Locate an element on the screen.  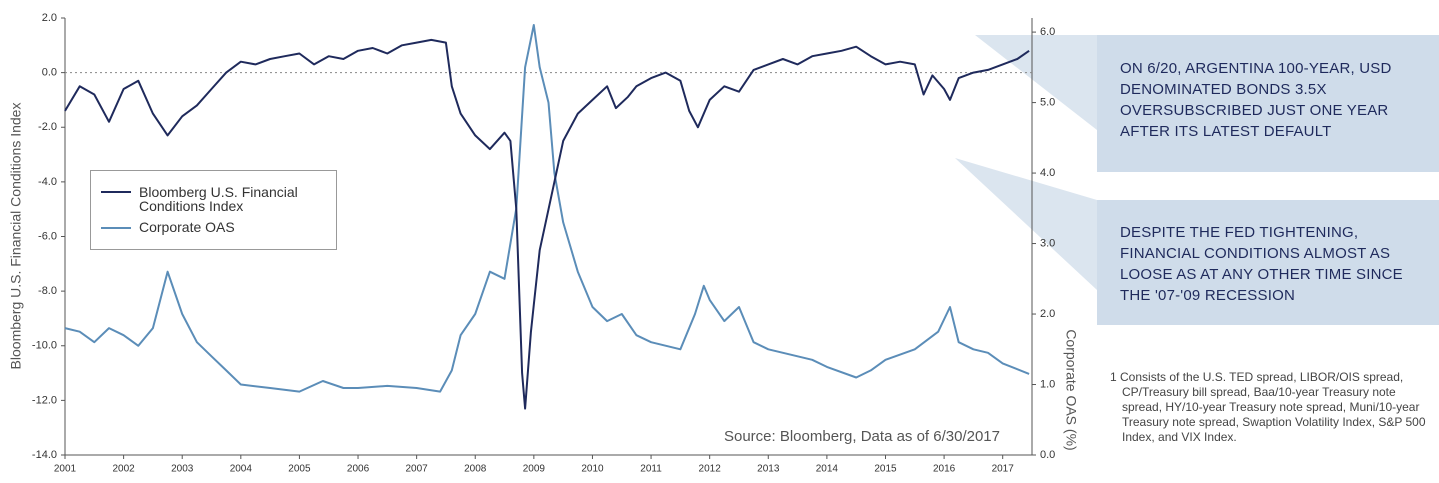
y2-tick-label: 6.0 is located at coordinates (1047, 32).